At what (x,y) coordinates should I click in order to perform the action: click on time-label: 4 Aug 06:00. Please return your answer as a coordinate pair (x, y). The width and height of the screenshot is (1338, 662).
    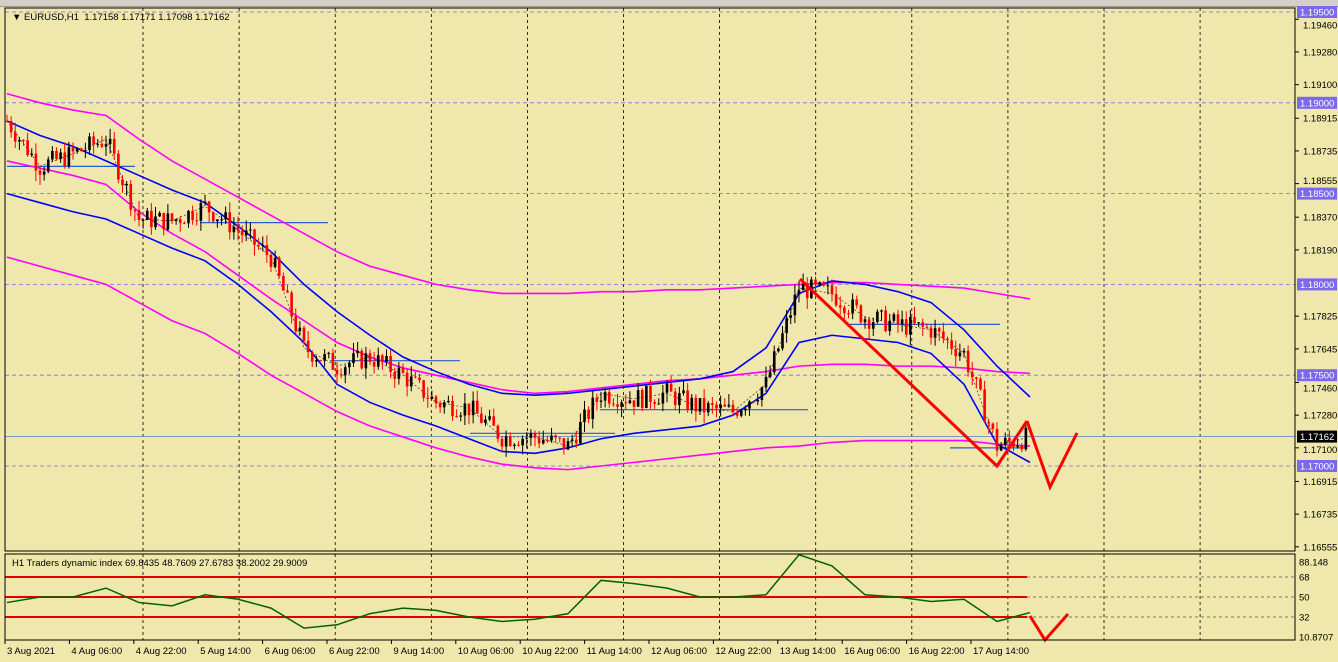
    Looking at the image, I should click on (96, 651).